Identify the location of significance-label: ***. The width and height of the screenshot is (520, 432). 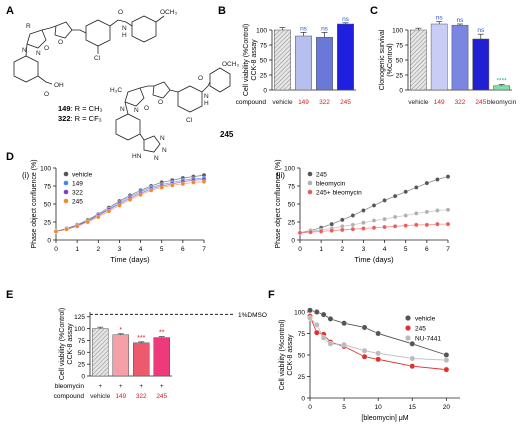
(141, 338).